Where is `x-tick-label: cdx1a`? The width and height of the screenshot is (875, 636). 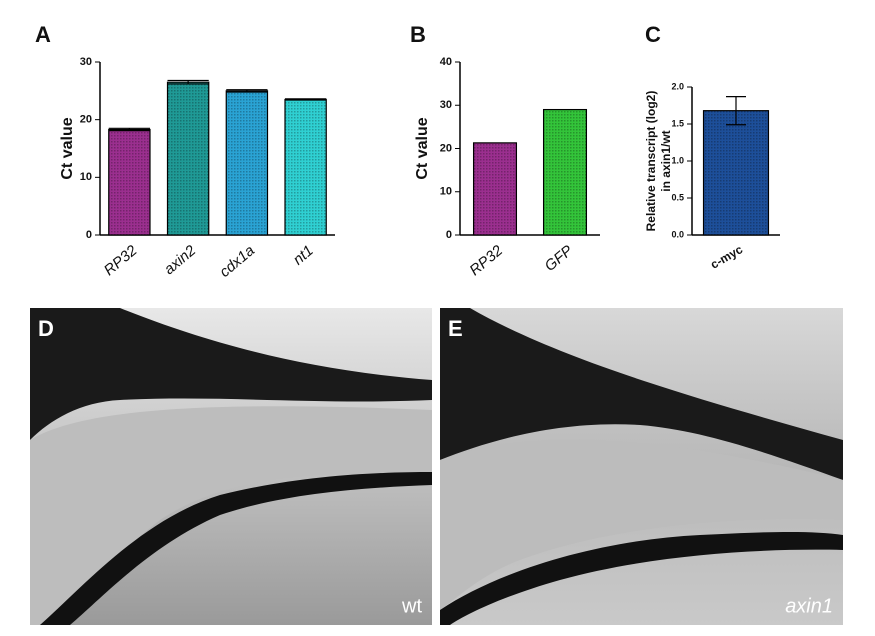 x-tick-label: cdx1a is located at coordinates (237, 261).